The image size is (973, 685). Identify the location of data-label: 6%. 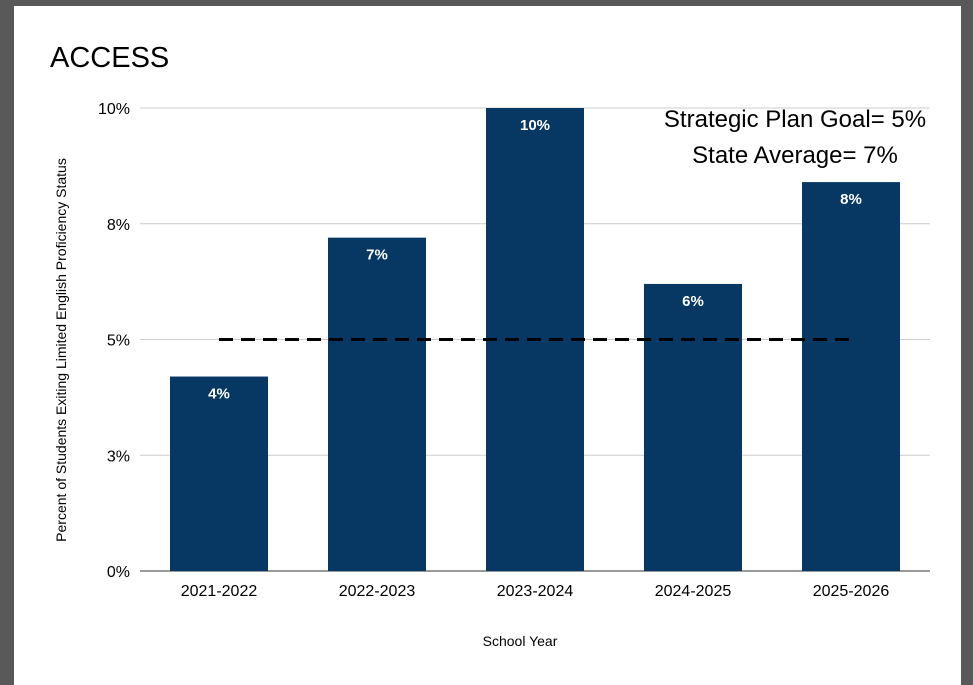
(693, 301).